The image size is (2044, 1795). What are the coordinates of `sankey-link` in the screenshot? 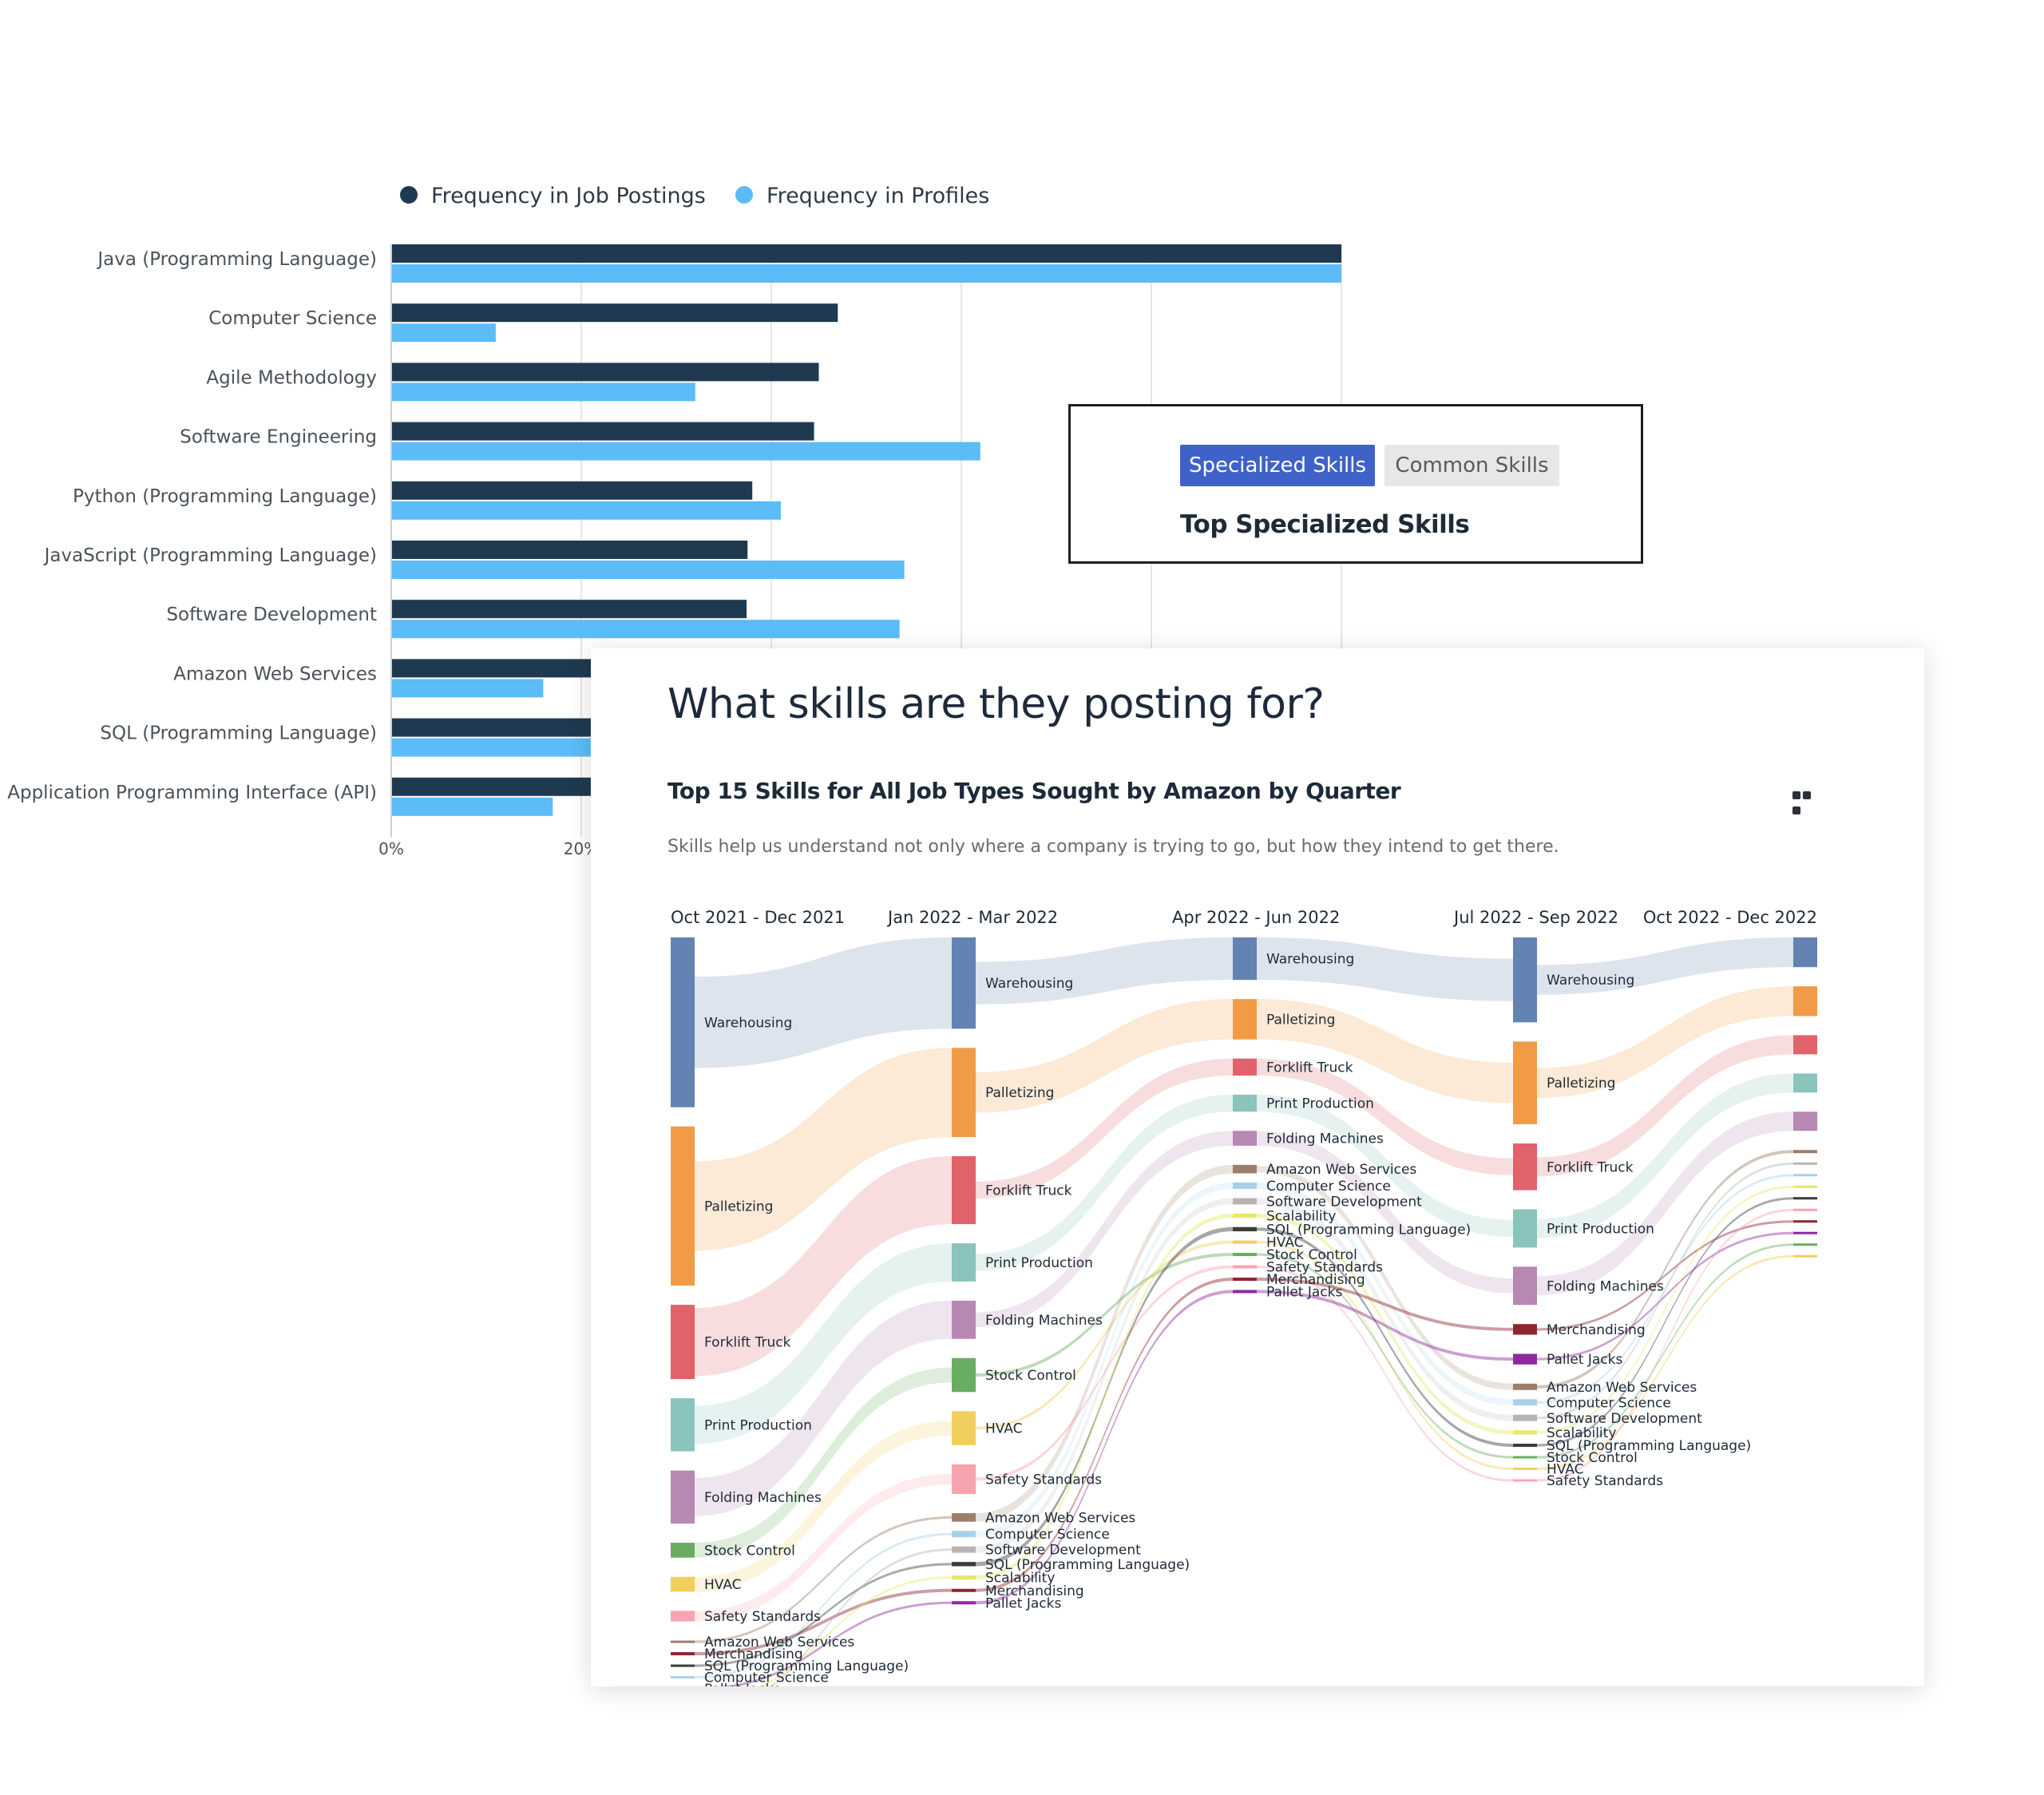 It's located at (1665, 1203).